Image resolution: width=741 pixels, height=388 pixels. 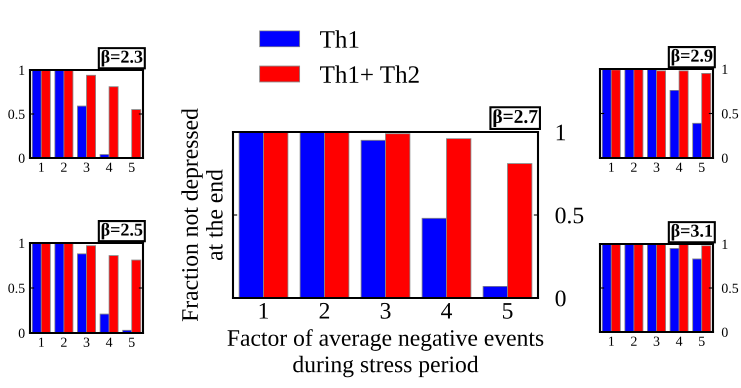 I want to click on y-axis-title: Fraction not depressed at the end, so click(x=202, y=215).